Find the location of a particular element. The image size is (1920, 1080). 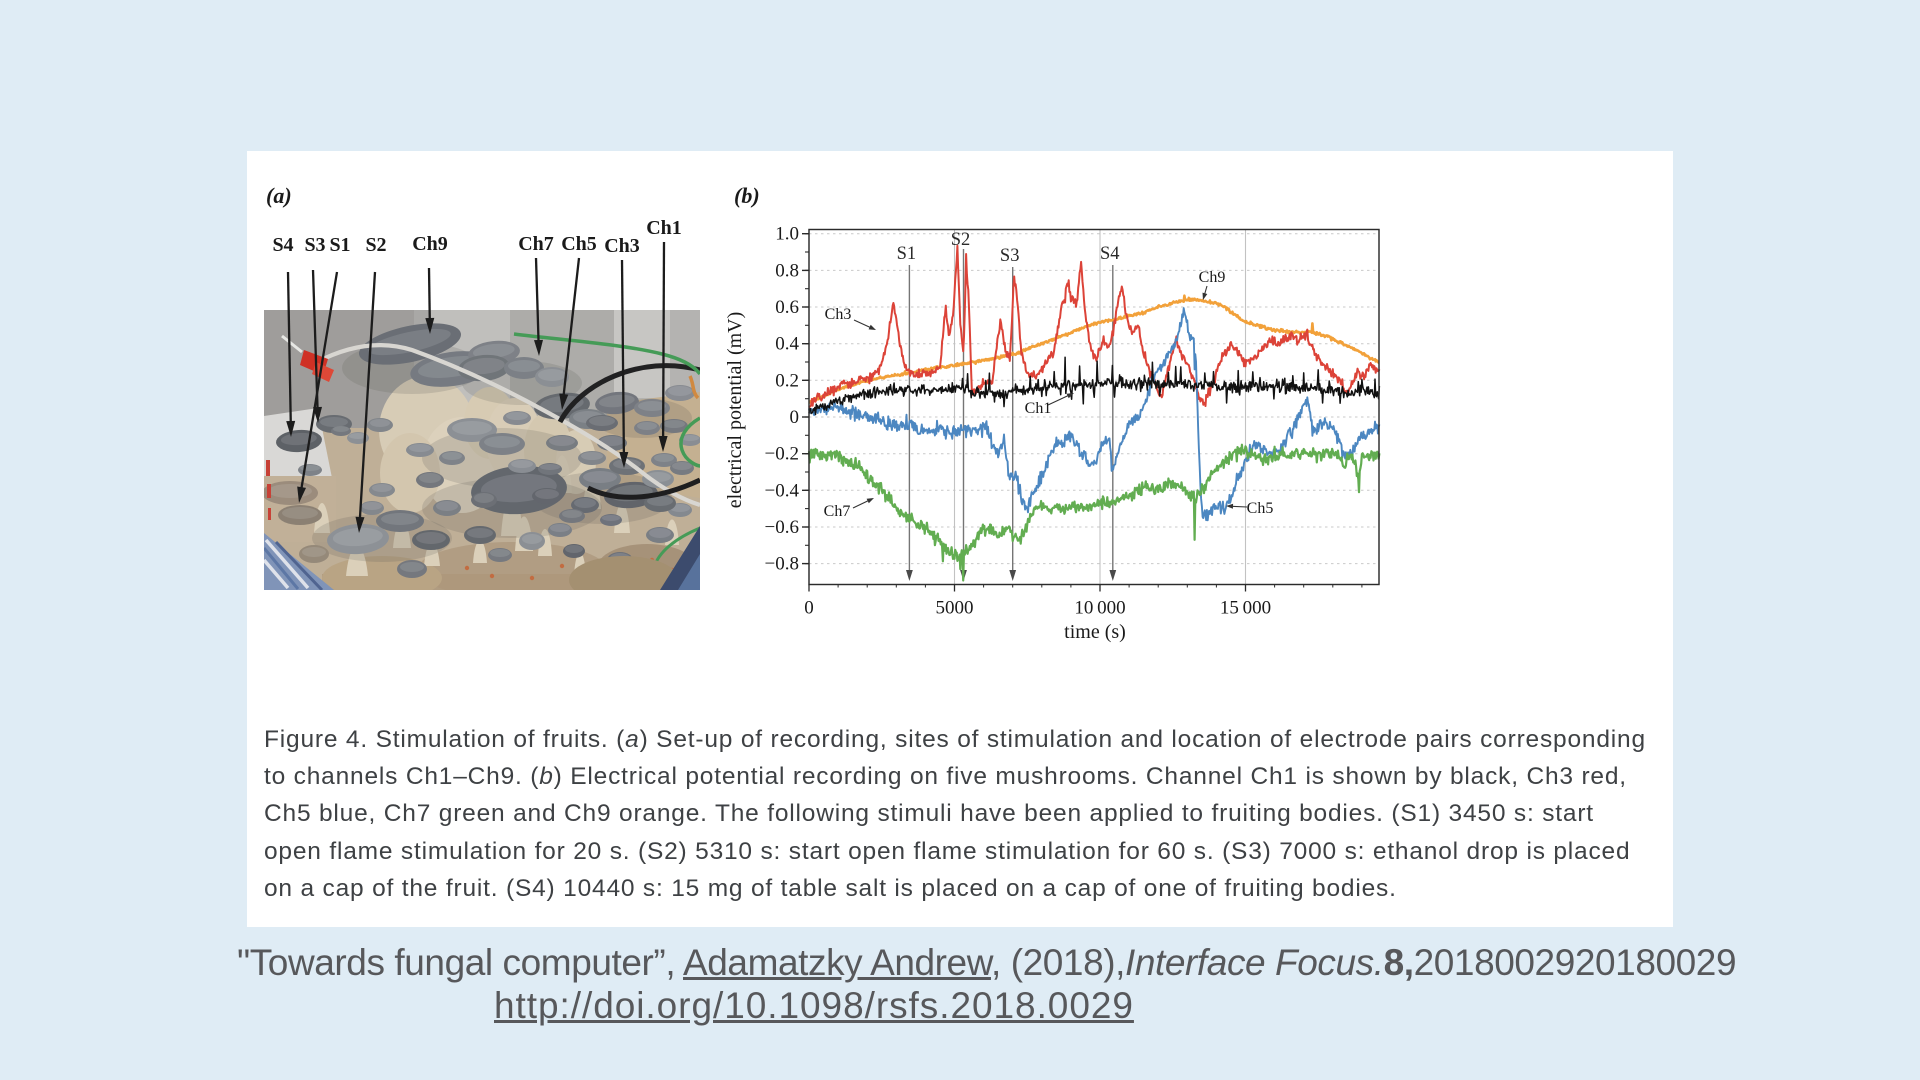

svg-text: −0.8 is located at coordinates (782, 564).